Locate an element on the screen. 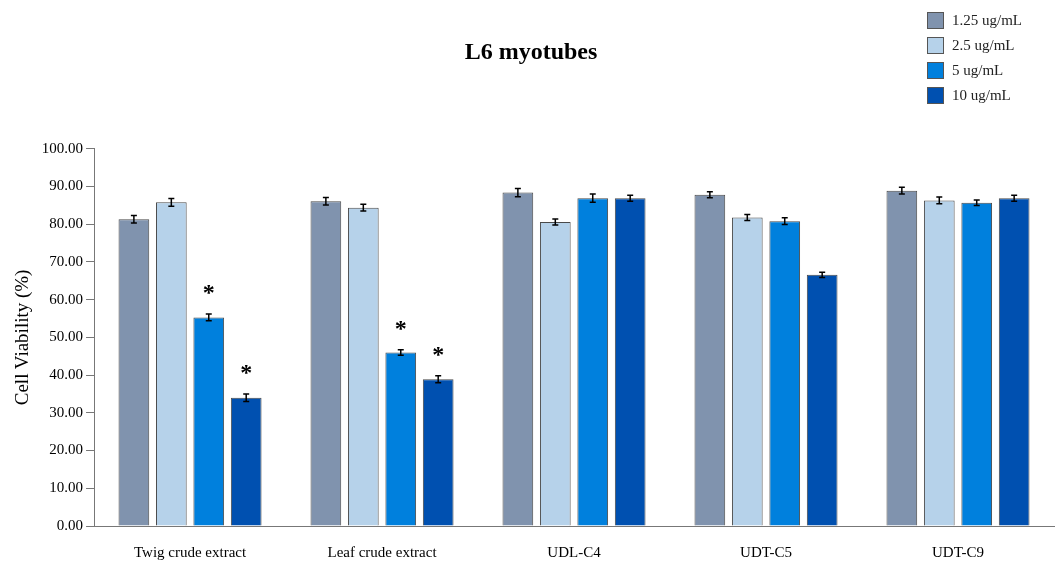 The width and height of the screenshot is (1062, 580). x-tick-label: UDL-C4 is located at coordinates (574, 551).